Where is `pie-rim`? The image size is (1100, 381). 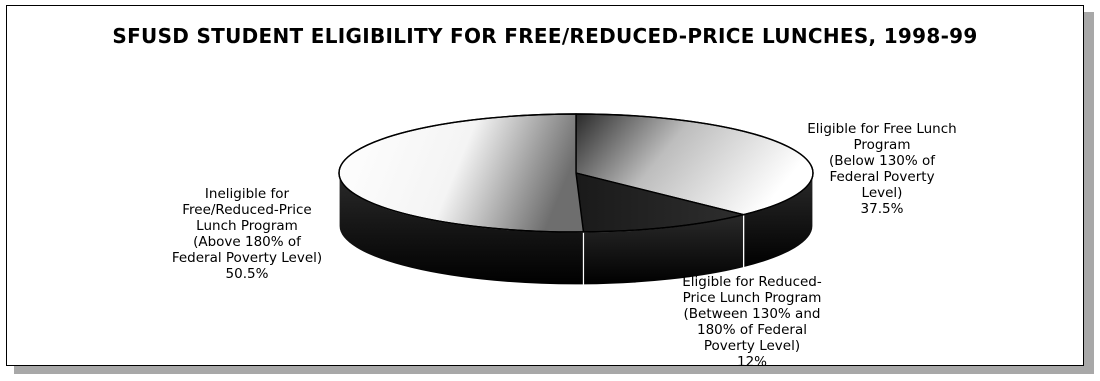 pie-rim is located at coordinates (576, 173).